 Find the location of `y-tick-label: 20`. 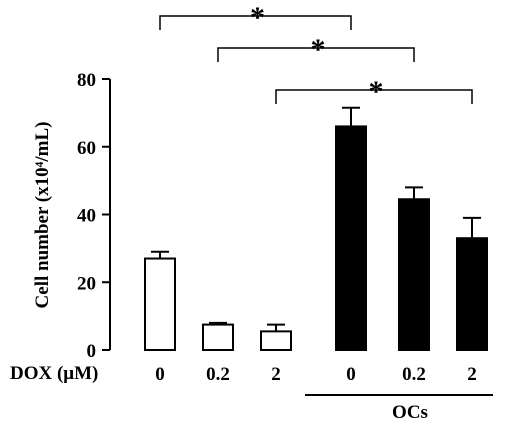

y-tick-label: 20 is located at coordinates (86, 283).